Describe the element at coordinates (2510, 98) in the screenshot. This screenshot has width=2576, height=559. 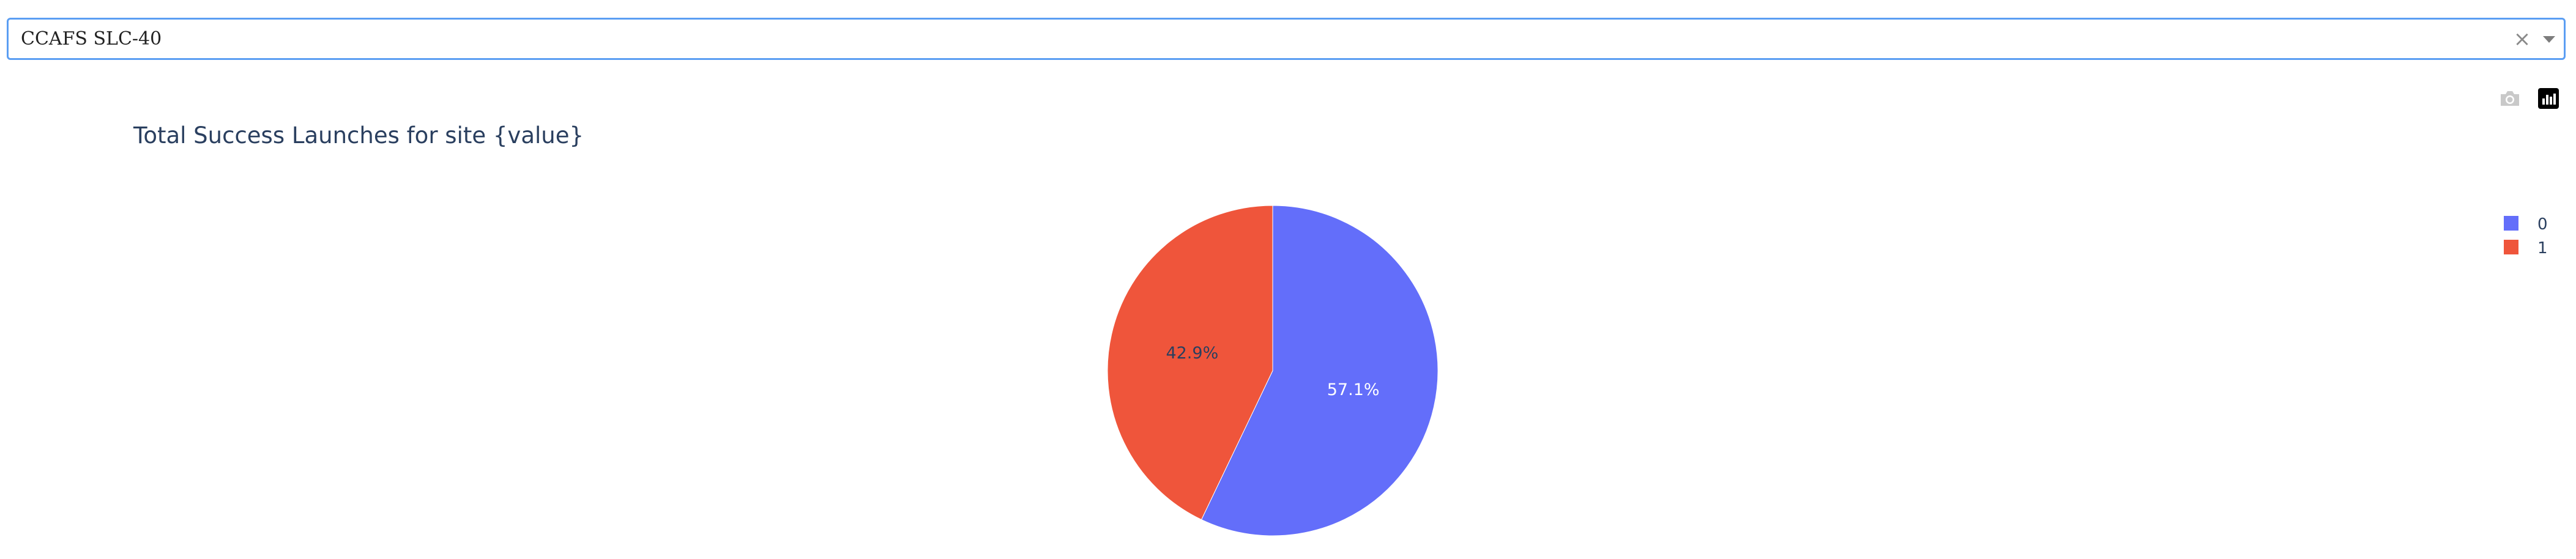
I see `camera-icon` at that location.